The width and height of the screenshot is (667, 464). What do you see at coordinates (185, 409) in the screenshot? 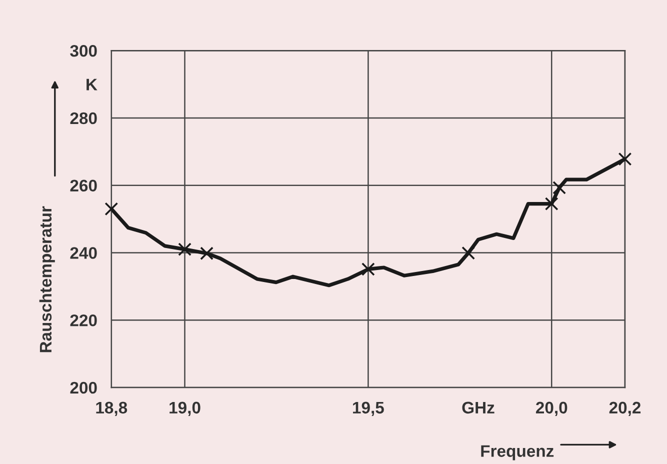
I see `x-tick-label: 19,0` at bounding box center [185, 409].